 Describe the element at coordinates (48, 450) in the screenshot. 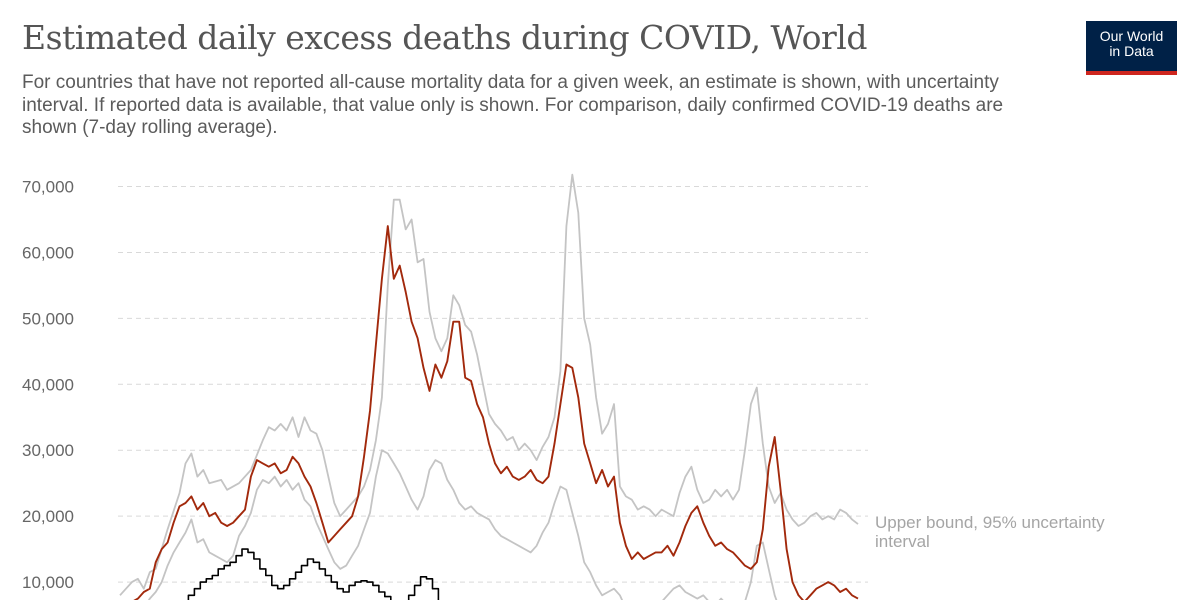

I see `y-tick-label: 30,000` at that location.